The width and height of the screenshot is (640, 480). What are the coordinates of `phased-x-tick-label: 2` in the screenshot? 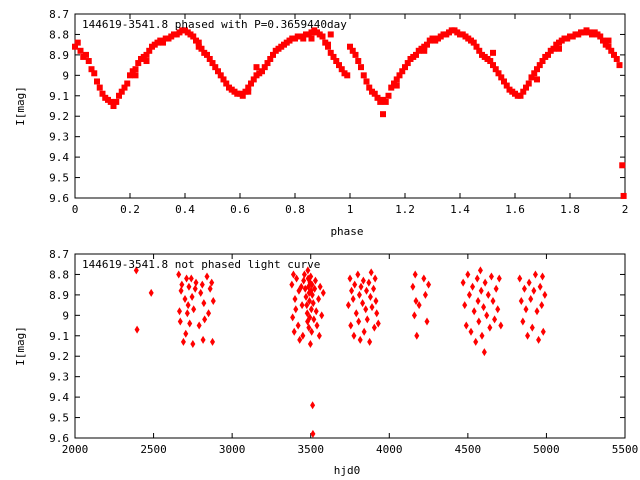 It's located at (625, 209).